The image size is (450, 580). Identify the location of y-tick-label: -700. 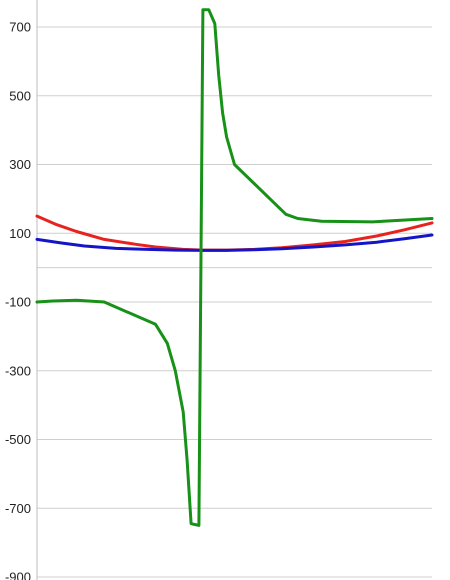
(18, 508).